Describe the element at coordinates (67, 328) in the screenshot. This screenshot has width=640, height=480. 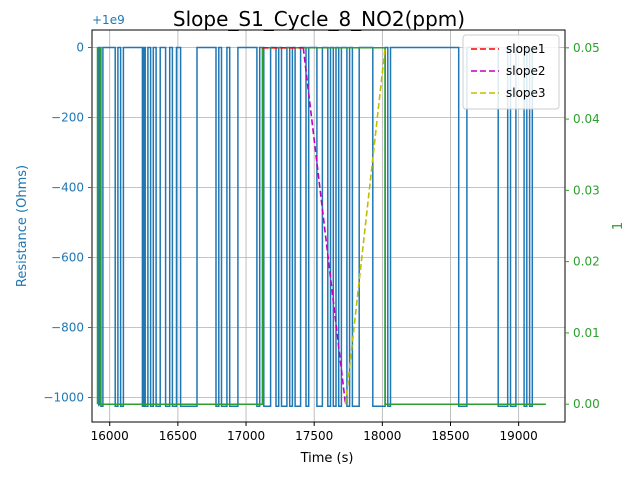
I see `y-left-tick-label: −800` at that location.